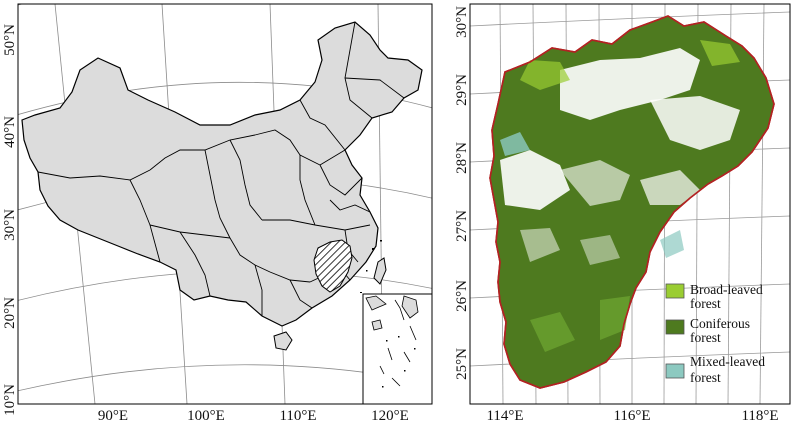  I want to click on legend-label-mixed-leaved-2: forest, so click(705, 377).